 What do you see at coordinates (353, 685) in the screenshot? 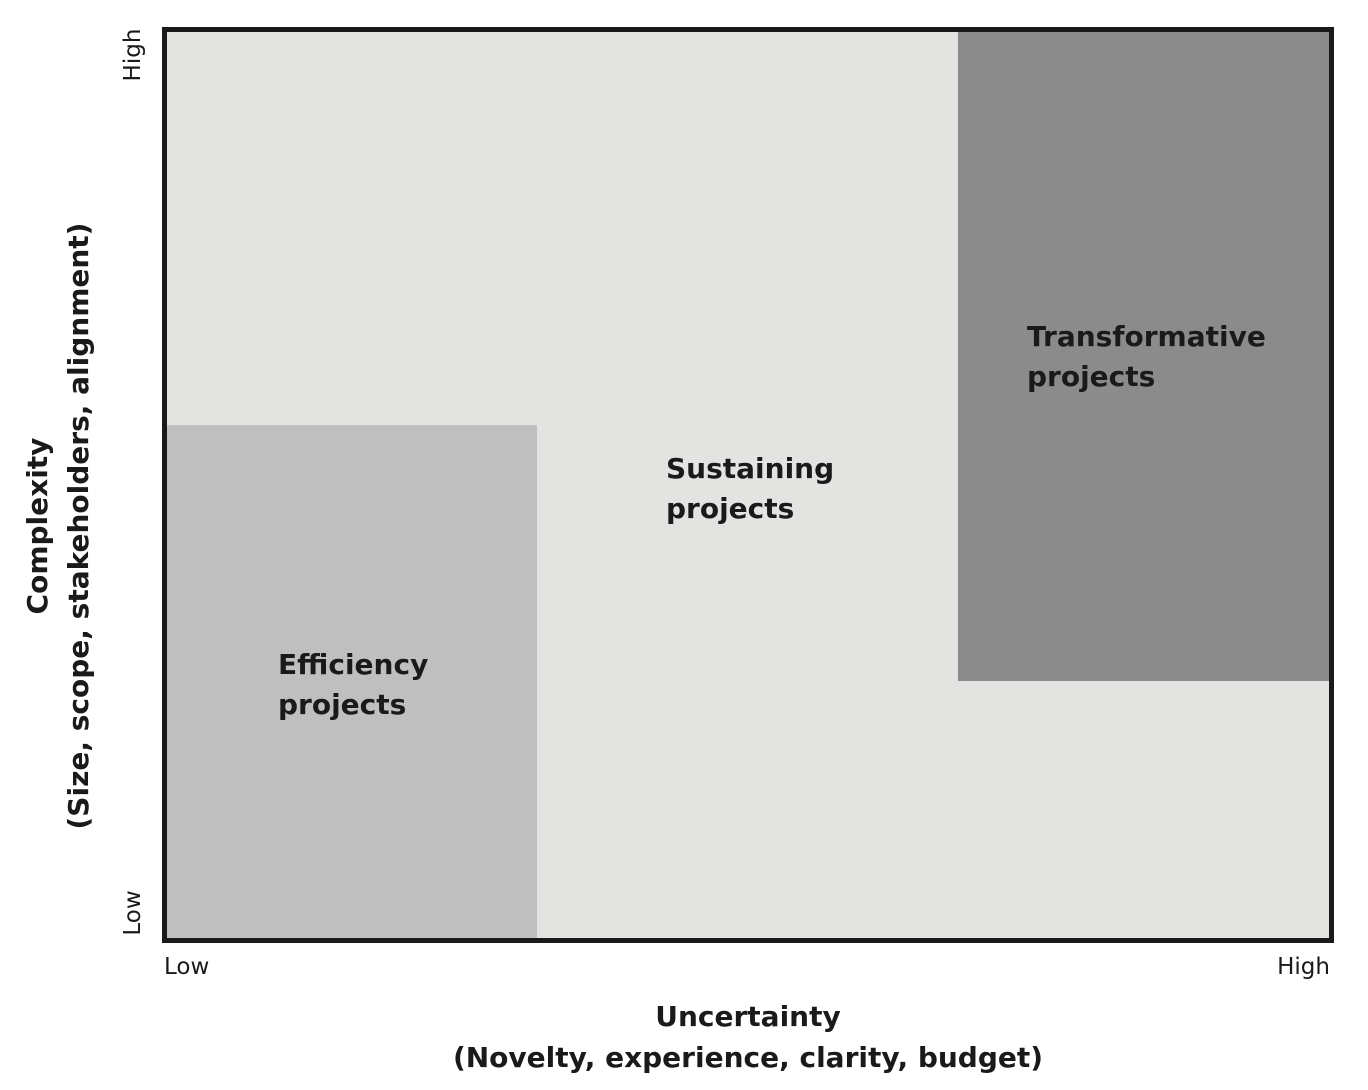
I see `efficiency-projects-label: Efficiency projects` at bounding box center [353, 685].